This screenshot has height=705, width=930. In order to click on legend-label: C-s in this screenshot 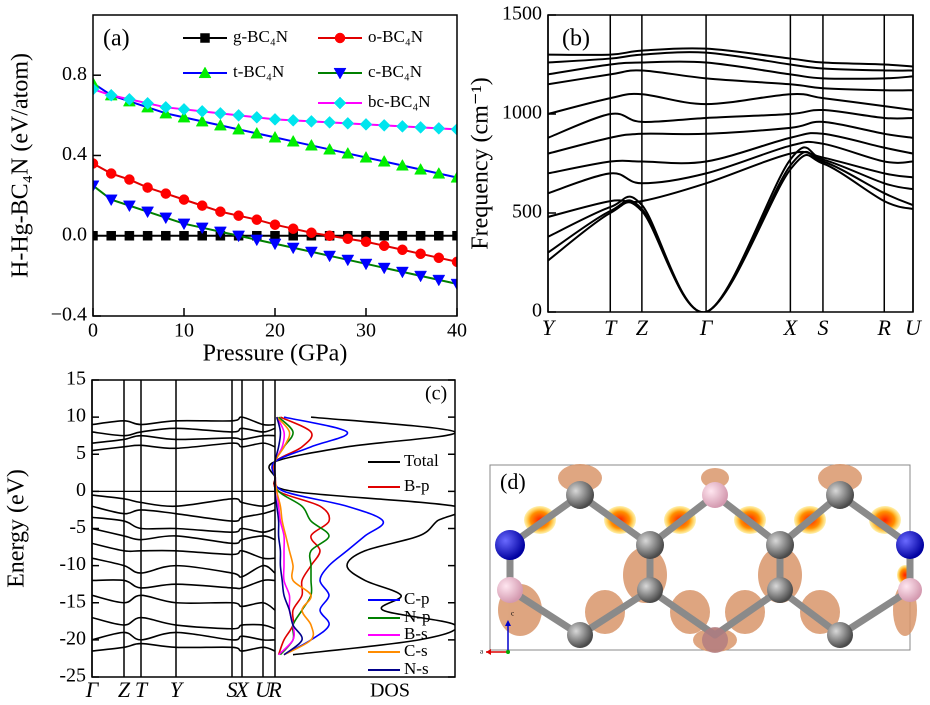, I will do `click(416, 650)`.